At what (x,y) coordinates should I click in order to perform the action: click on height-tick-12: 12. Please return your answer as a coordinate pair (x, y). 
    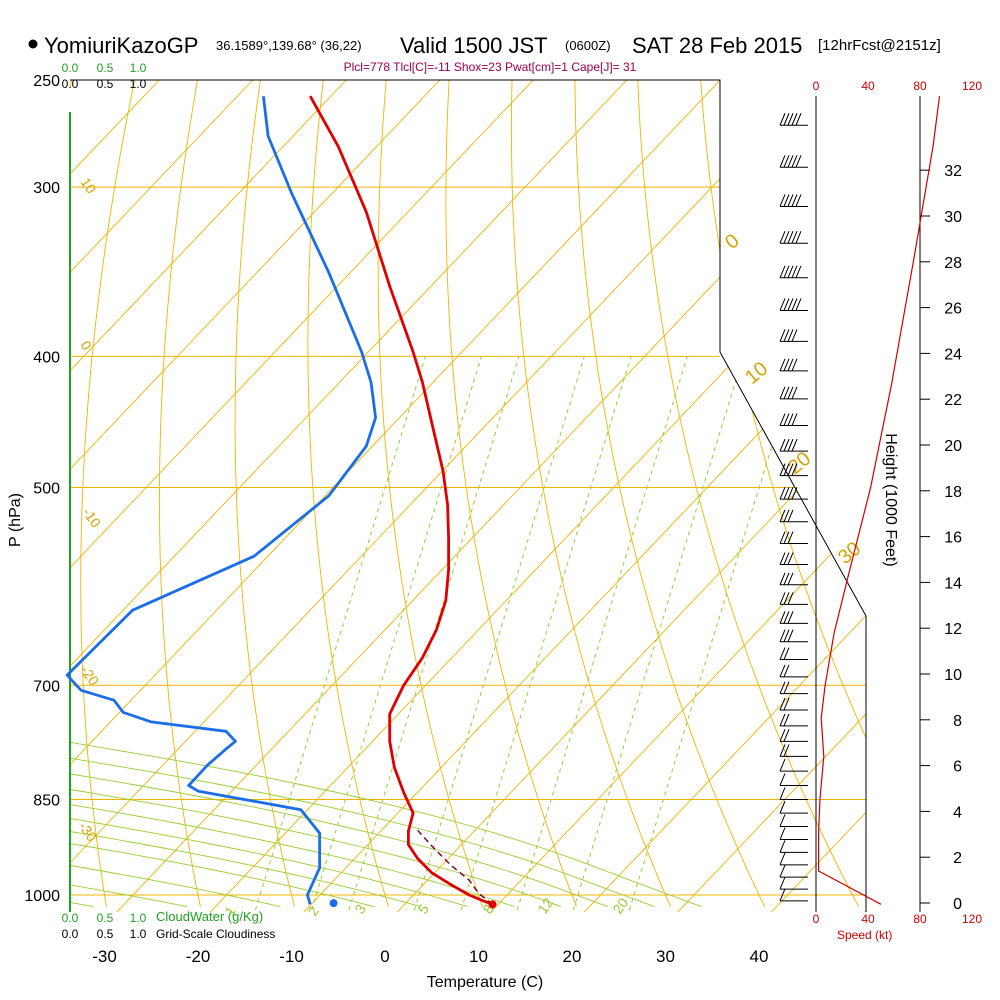
    Looking at the image, I should click on (953, 629).